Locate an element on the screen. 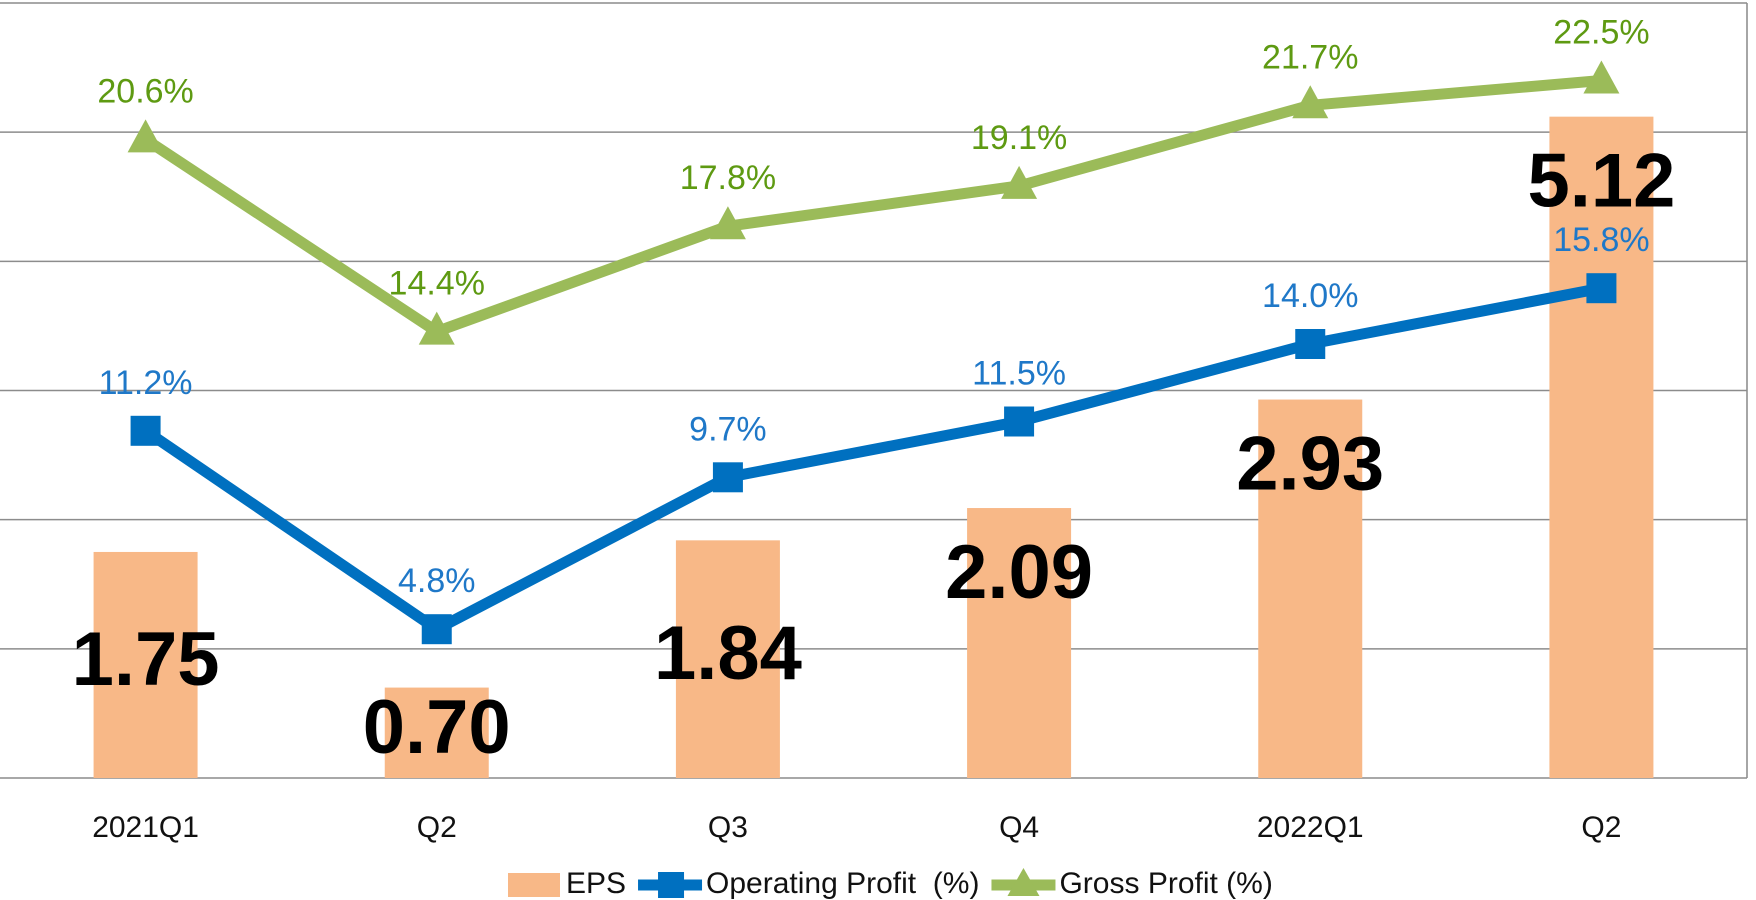 This screenshot has height=900, width=1756. line-value-label: 14.0% is located at coordinates (1310, 296).